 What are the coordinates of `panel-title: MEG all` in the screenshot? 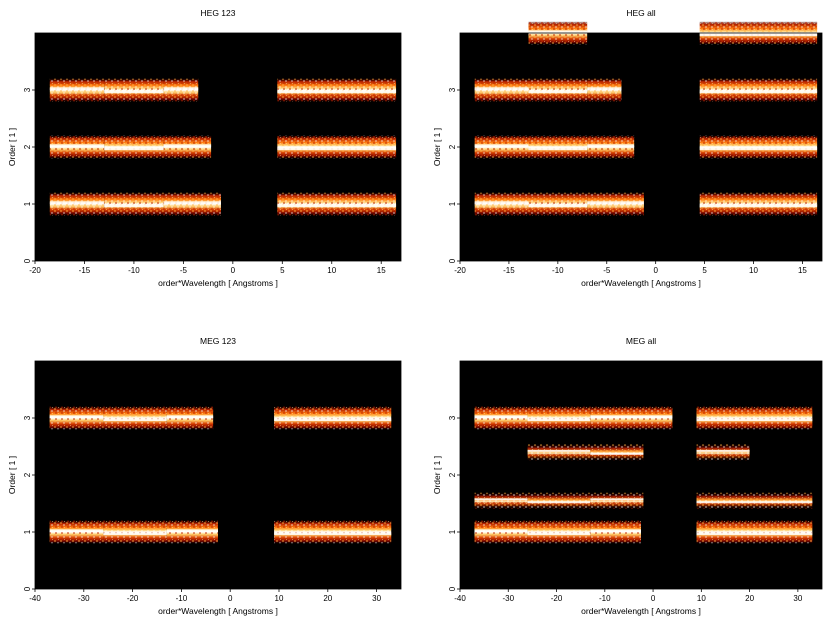 It's located at (641, 341).